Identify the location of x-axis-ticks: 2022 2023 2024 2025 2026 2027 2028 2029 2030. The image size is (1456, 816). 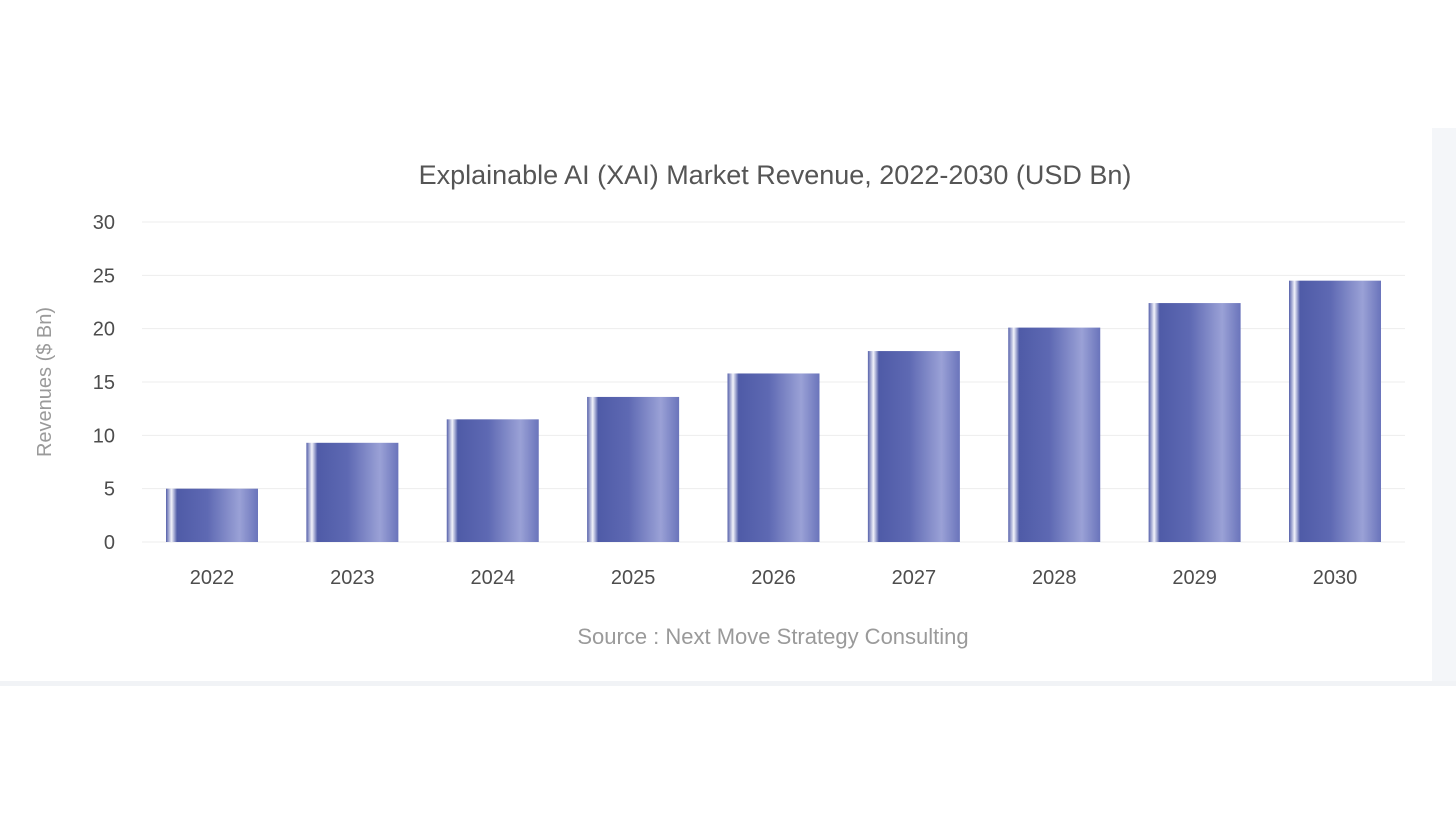
(774, 578).